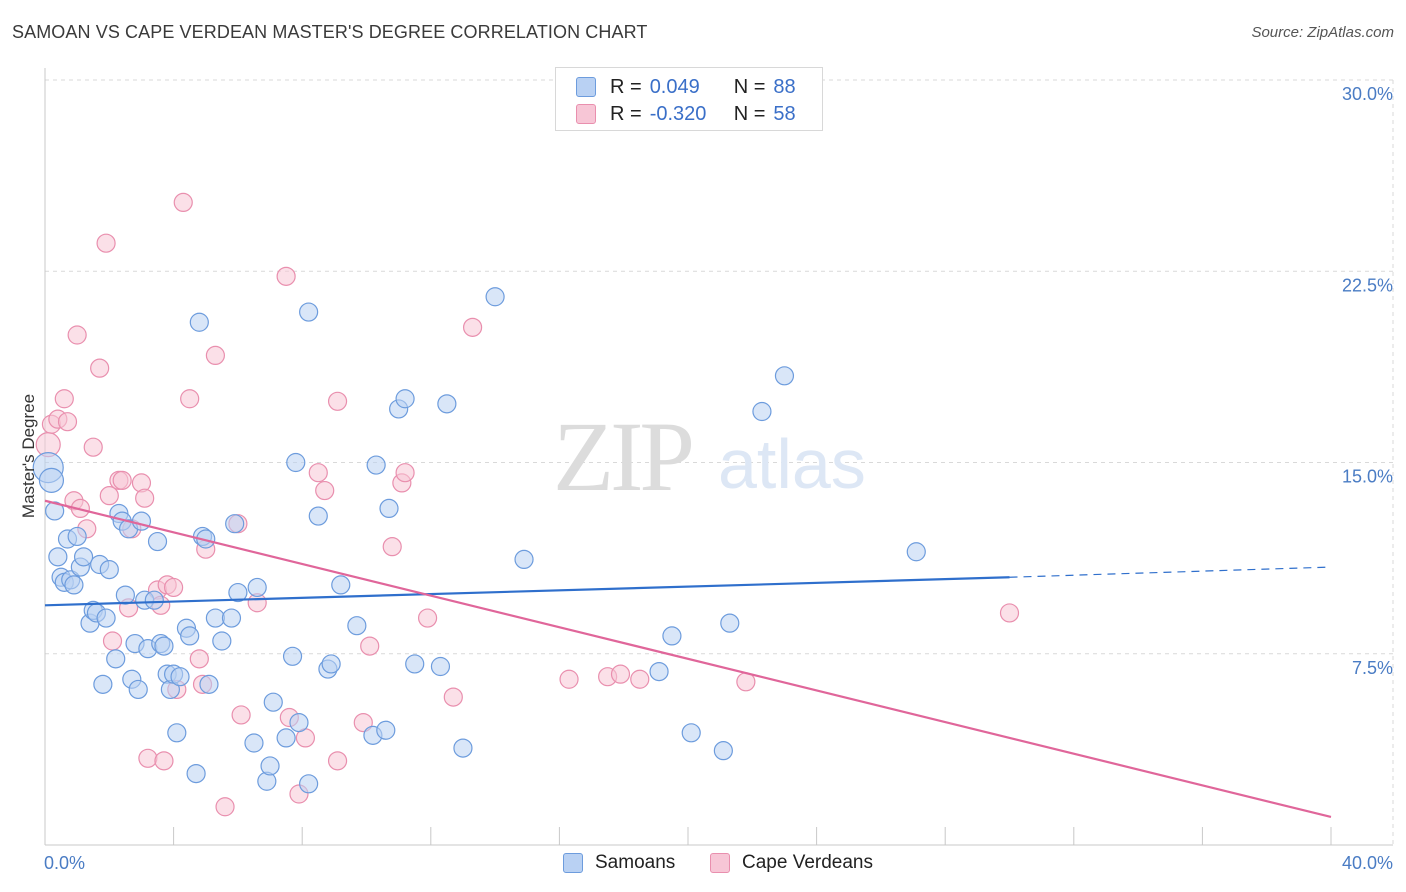  Describe the element at coordinates (784, 113) in the screenshot. I see `legend-n-value: 58` at that location.